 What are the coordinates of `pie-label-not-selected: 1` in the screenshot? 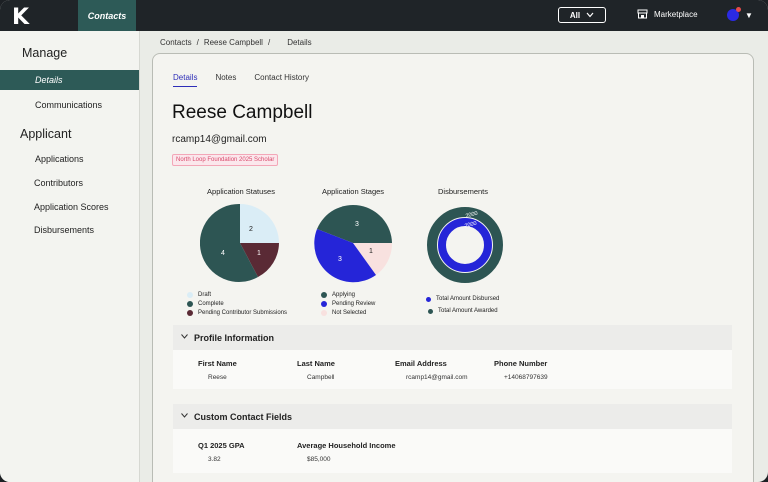 It's located at (371, 251).